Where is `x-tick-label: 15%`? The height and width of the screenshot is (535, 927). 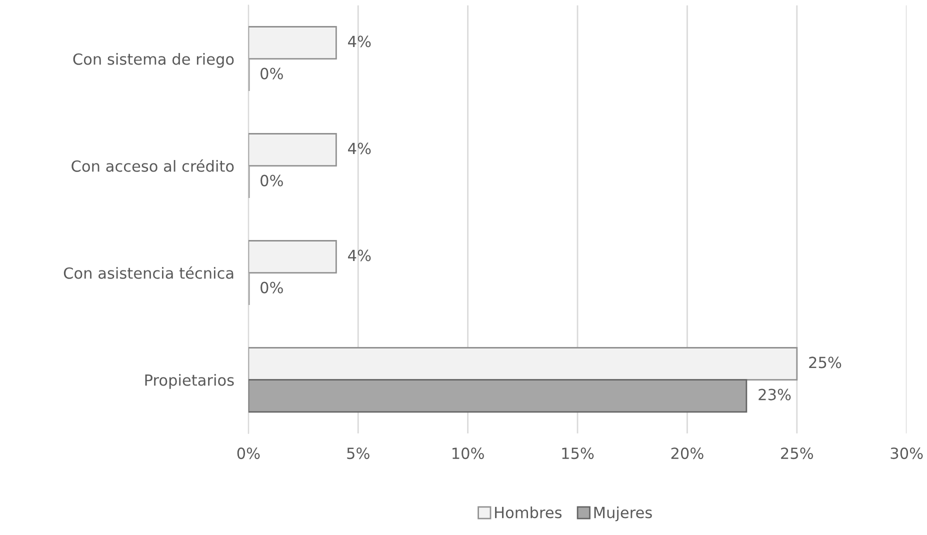 x-tick-label: 15% is located at coordinates (578, 454).